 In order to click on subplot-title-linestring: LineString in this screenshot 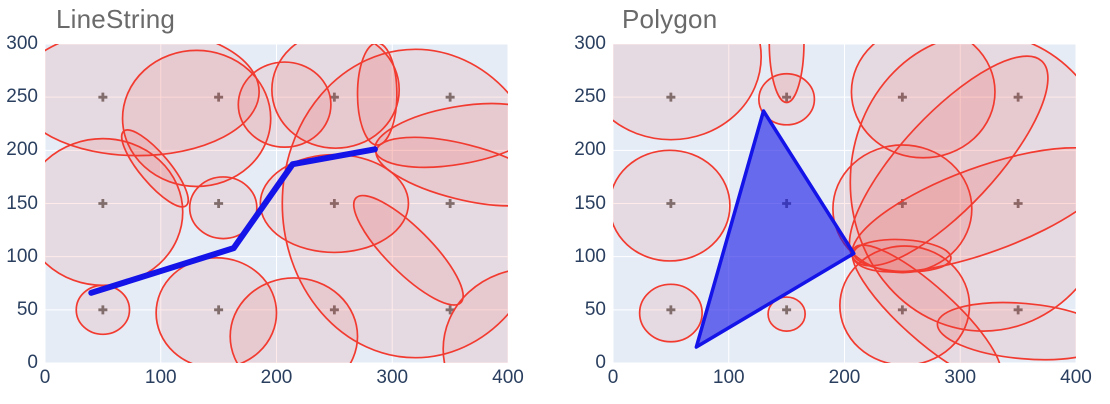, I will do `click(116, 19)`.